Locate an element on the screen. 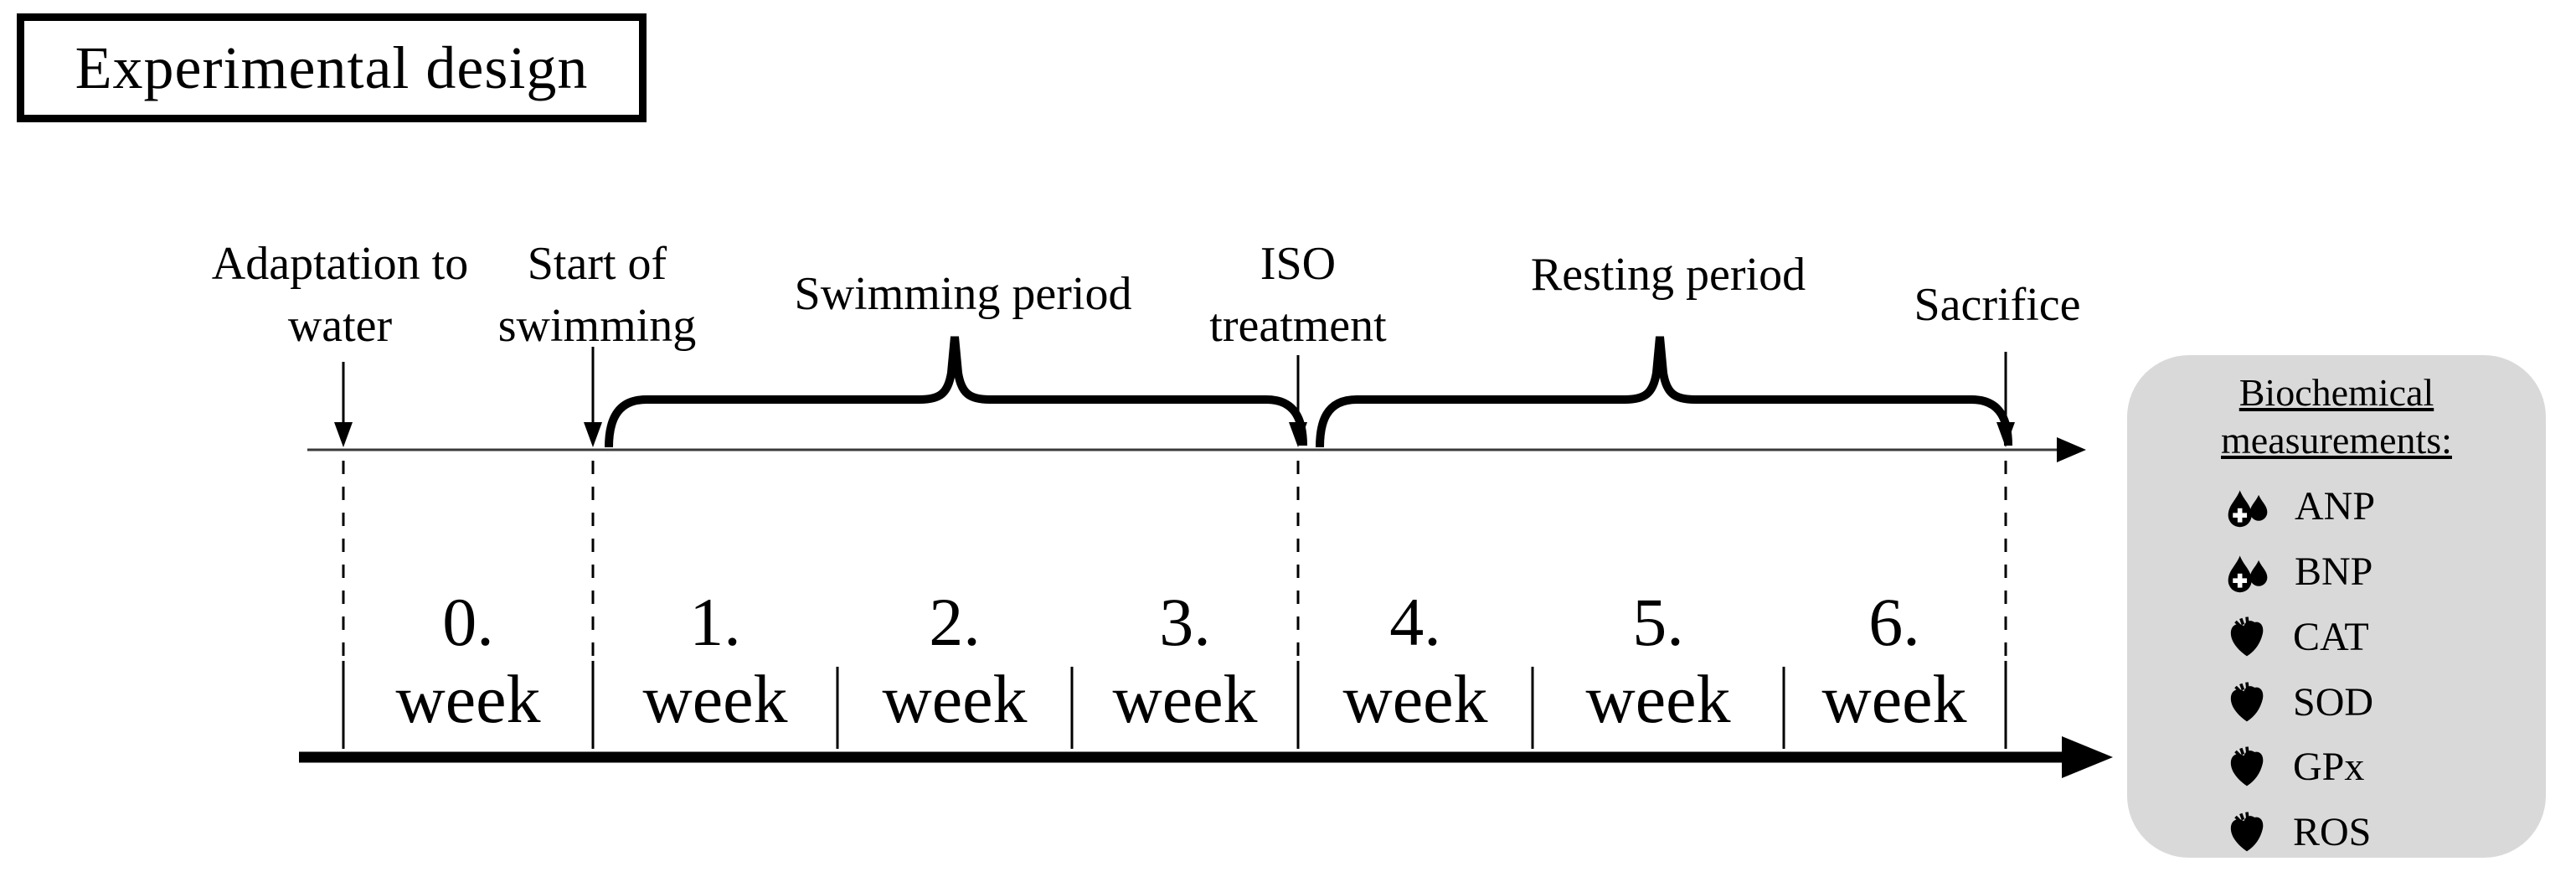  week-number: 3. is located at coordinates (1185, 622).